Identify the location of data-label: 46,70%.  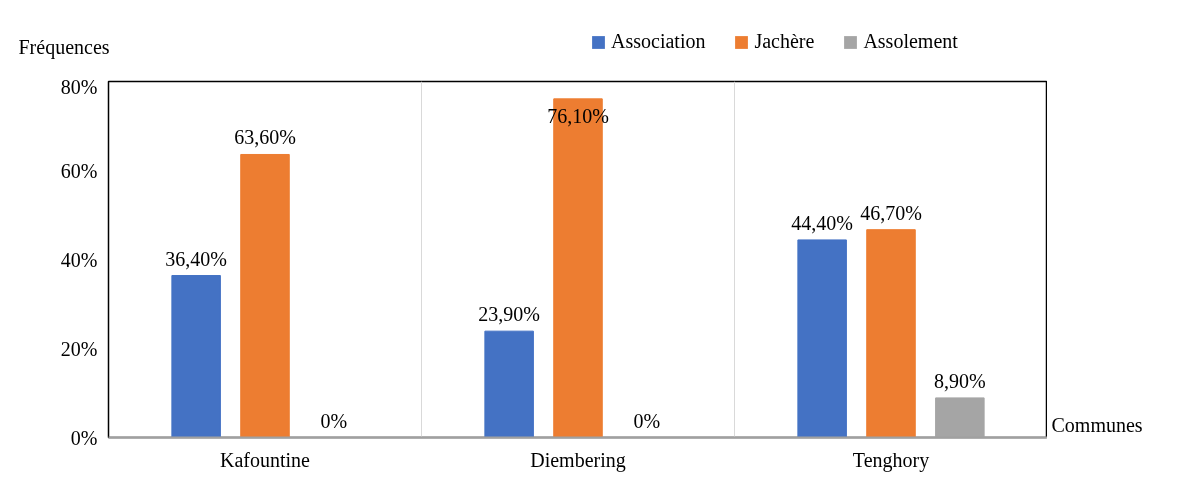
(891, 212).